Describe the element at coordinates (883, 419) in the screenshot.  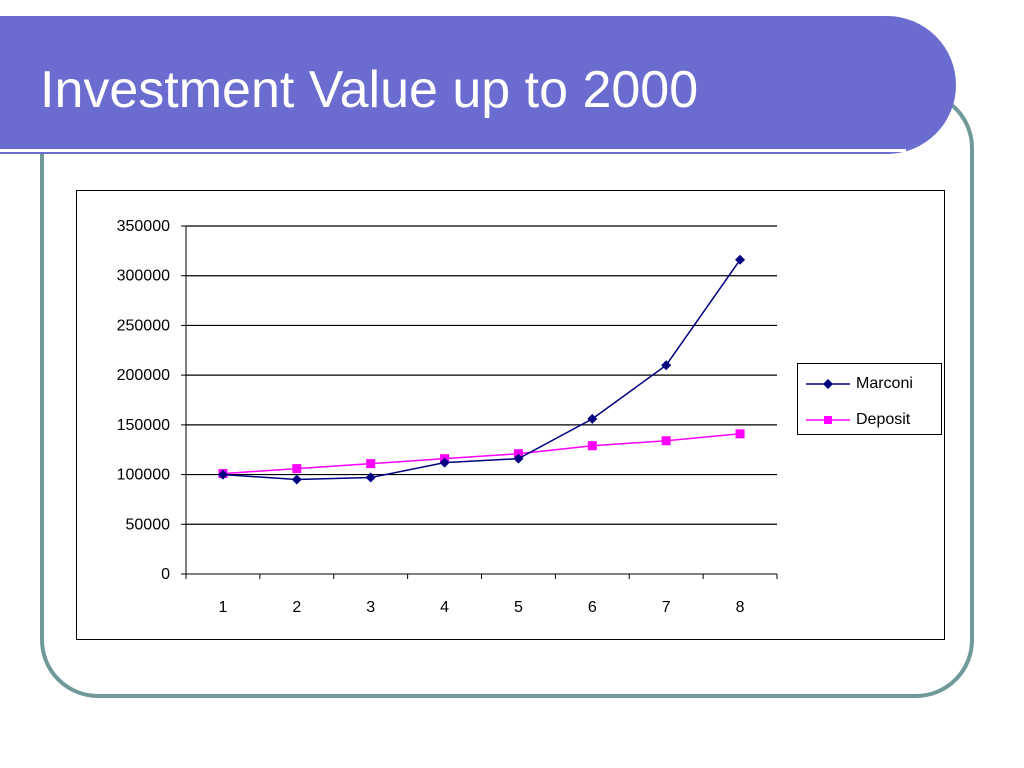
I see `legend-label-deposit: Deposit` at that location.